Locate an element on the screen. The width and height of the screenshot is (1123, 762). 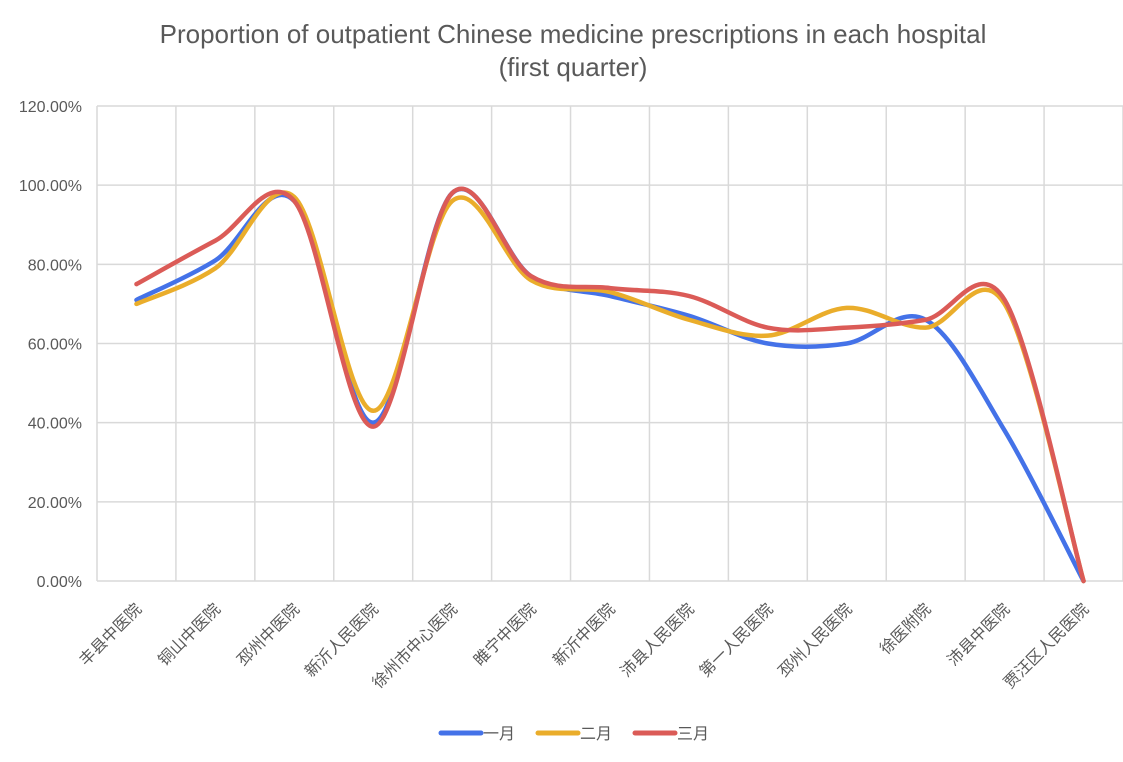
x-tick-label: 铜山中医院 is located at coordinates (189, 634).